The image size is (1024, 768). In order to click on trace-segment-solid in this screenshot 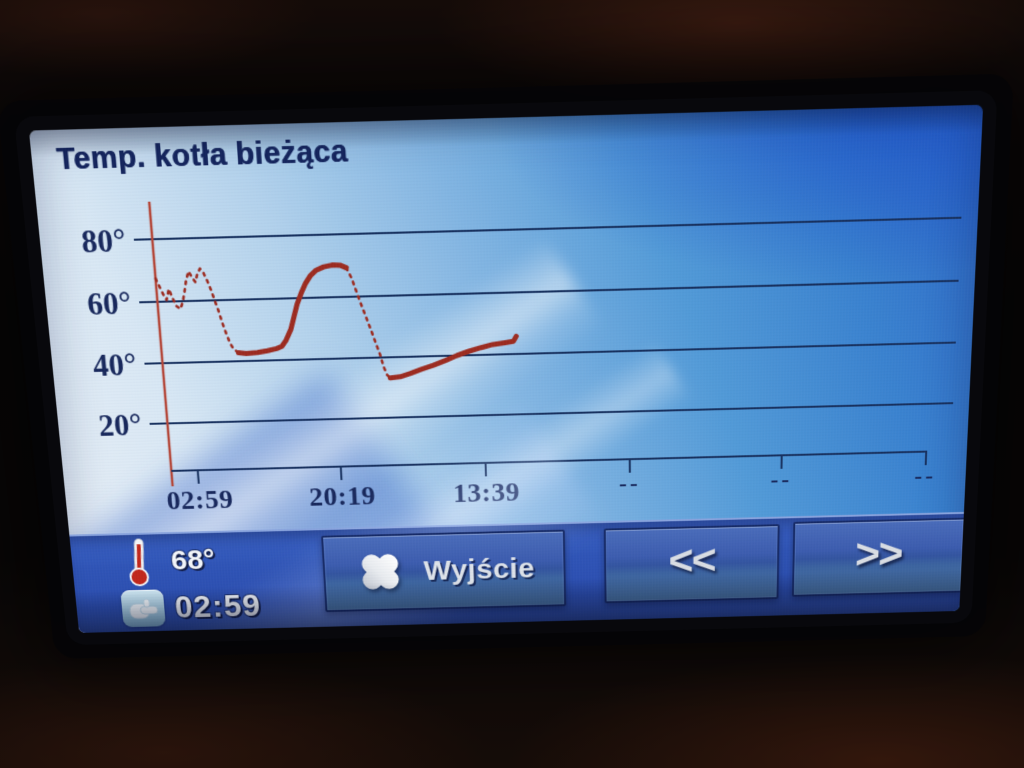, I will do `click(292, 309)`.